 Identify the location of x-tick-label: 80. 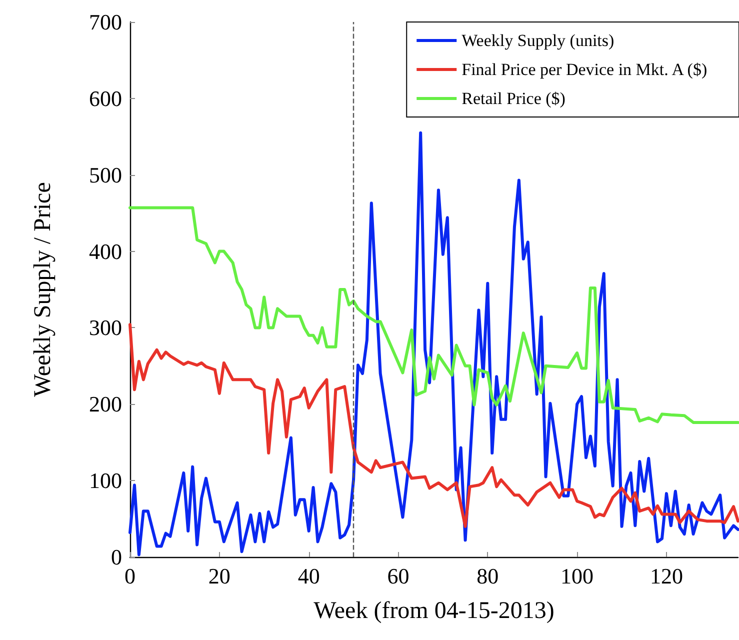
(487, 576).